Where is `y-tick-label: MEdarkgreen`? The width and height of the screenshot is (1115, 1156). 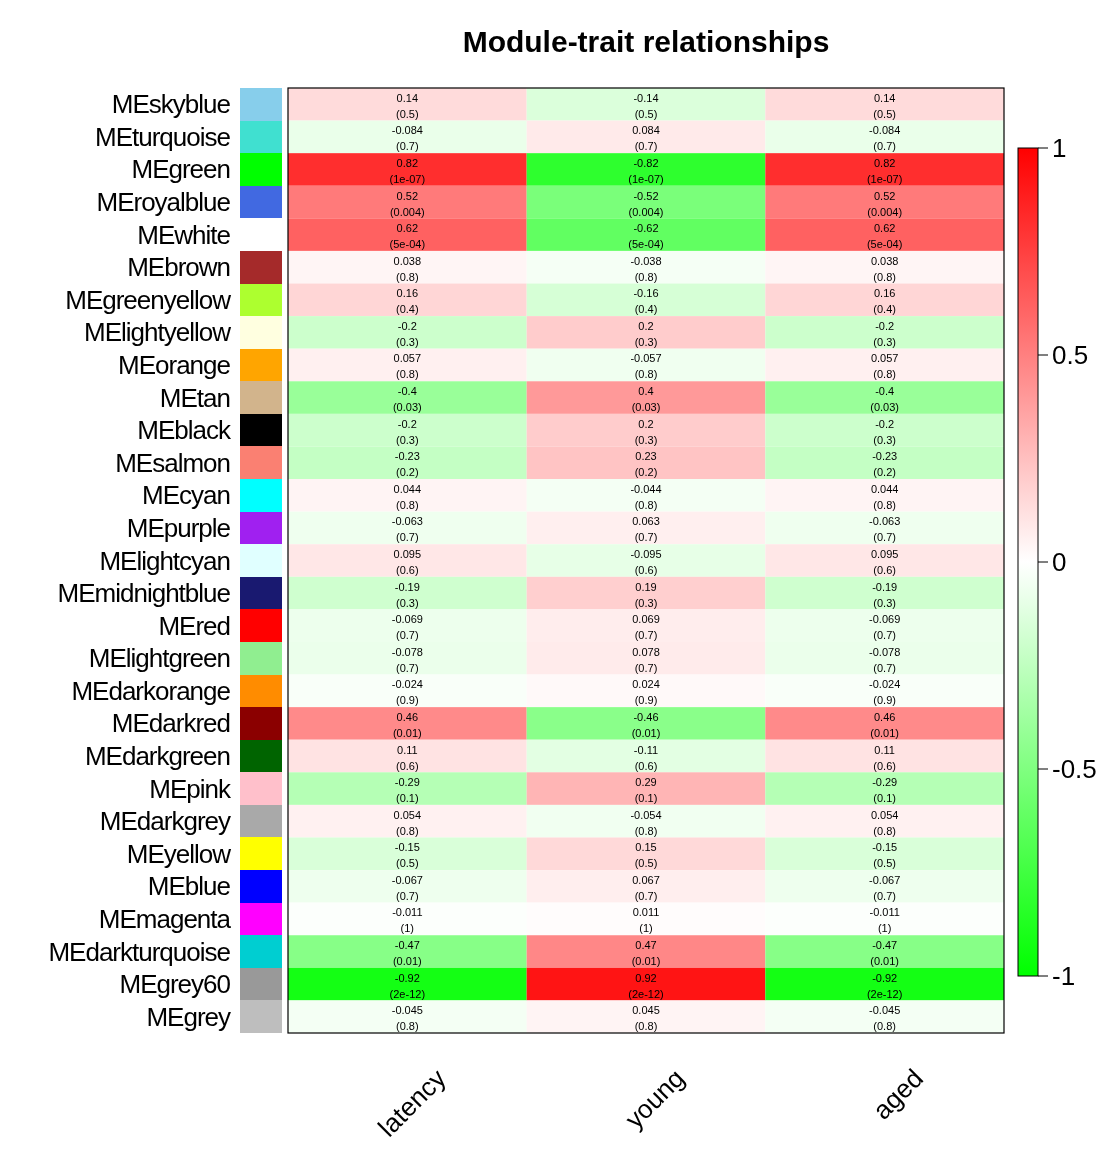
y-tick-label: MEdarkgreen is located at coordinates (157, 756).